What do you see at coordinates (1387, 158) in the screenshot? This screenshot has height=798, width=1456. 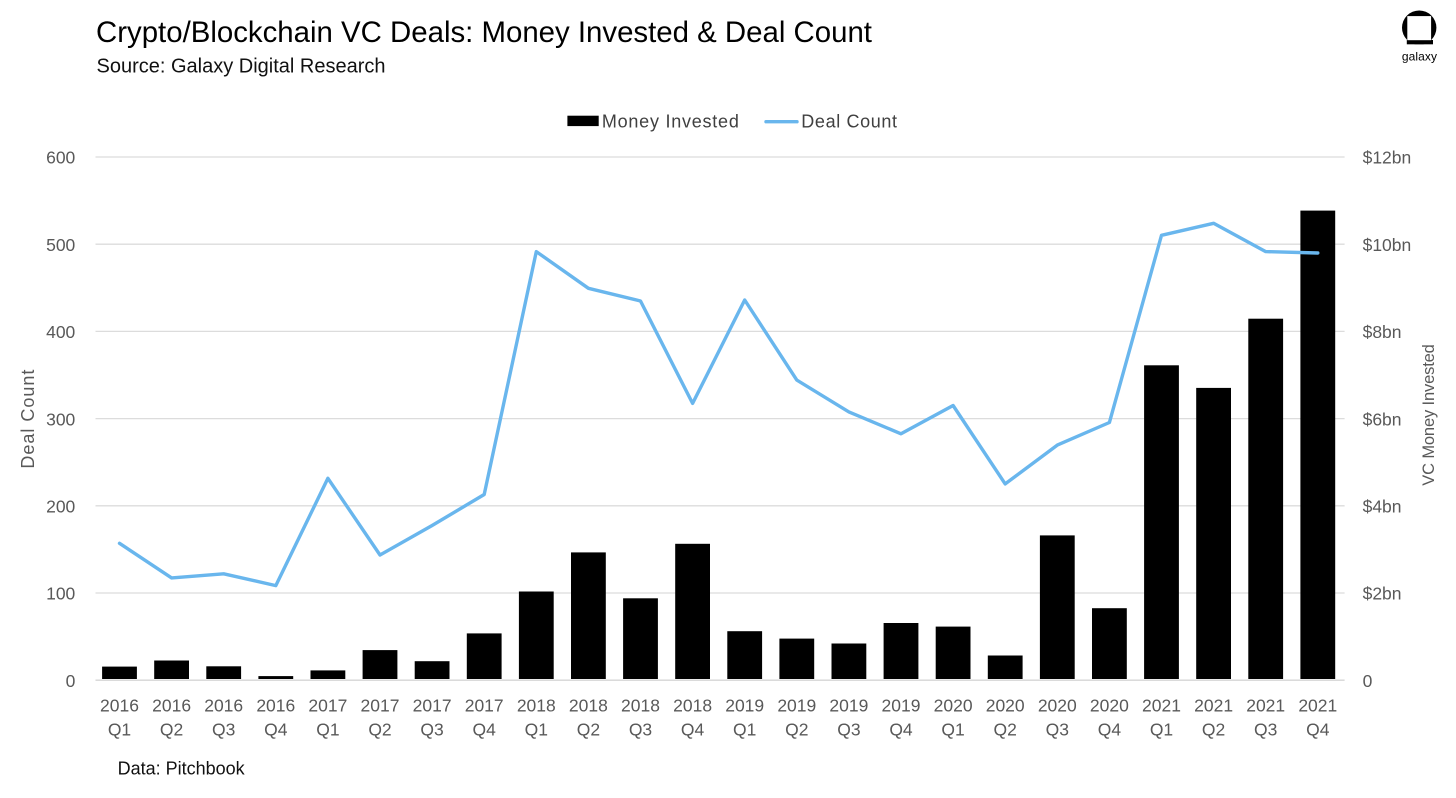 I see `svg-text: $12bn` at bounding box center [1387, 158].